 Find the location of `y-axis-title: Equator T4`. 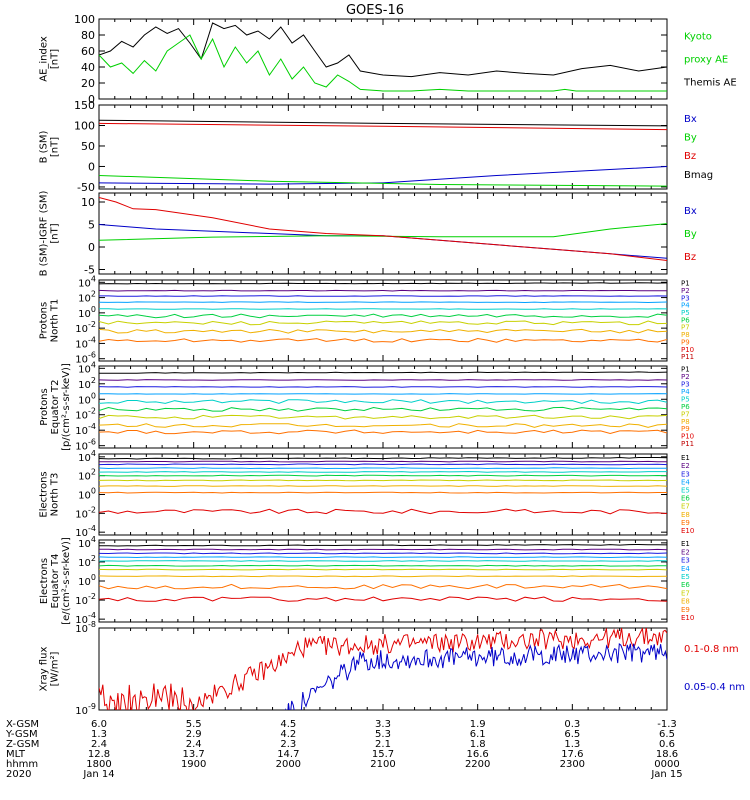

y-axis-title: Equator T4 is located at coordinates (55, 581).